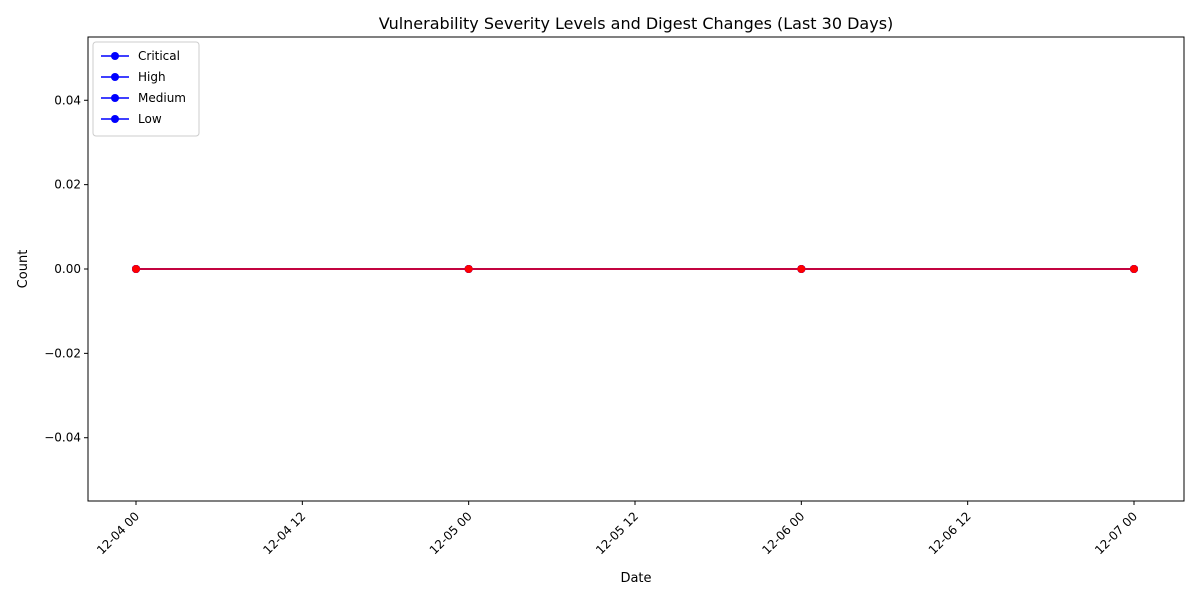 The width and height of the screenshot is (1200, 600). I want to click on y-tick-label: 0.00, so click(67, 269).